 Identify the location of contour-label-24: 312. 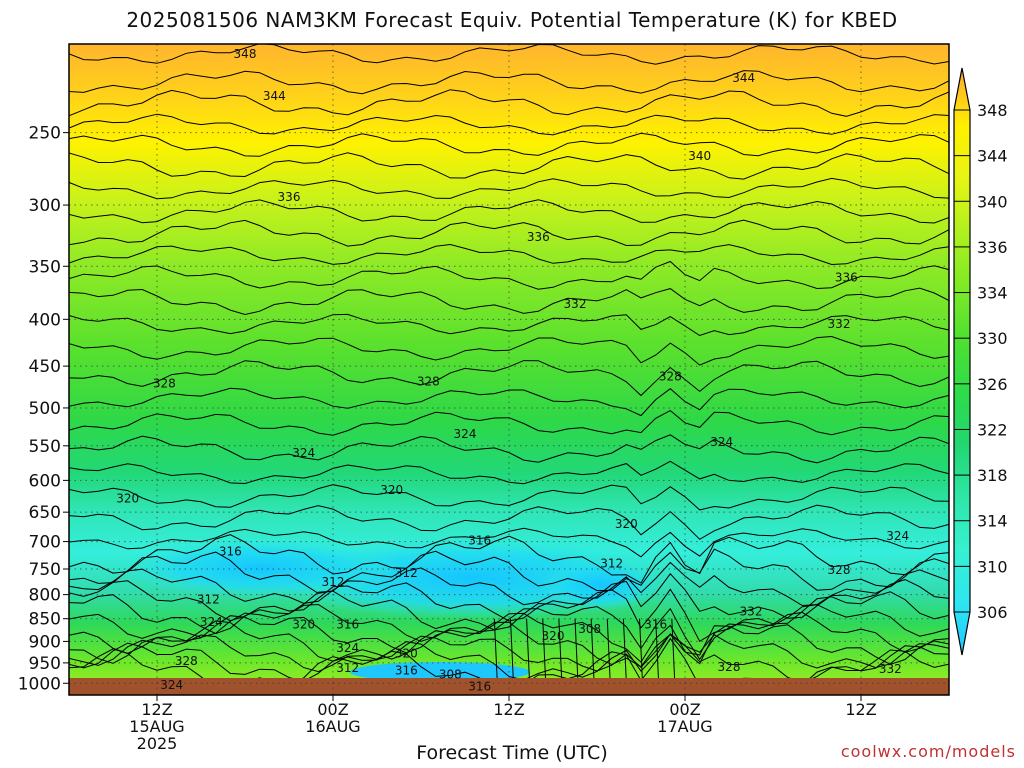
(611, 564).